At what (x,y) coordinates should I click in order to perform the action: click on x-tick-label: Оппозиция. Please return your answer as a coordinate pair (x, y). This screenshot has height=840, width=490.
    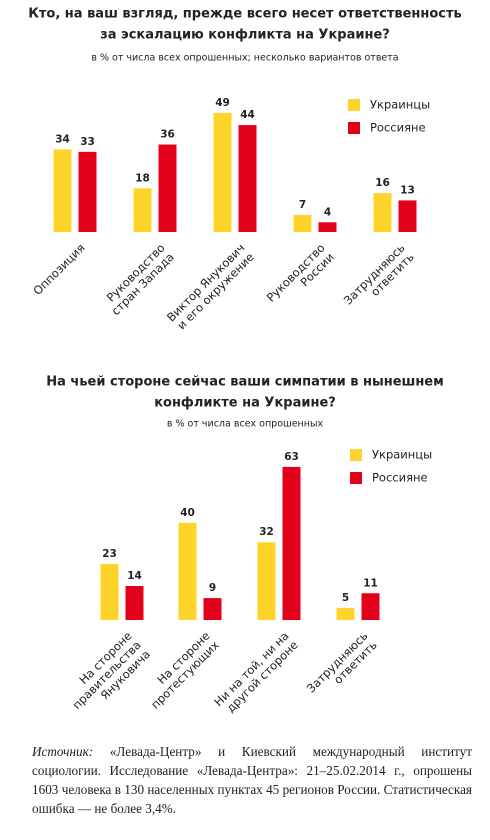
    Looking at the image, I should click on (58, 269).